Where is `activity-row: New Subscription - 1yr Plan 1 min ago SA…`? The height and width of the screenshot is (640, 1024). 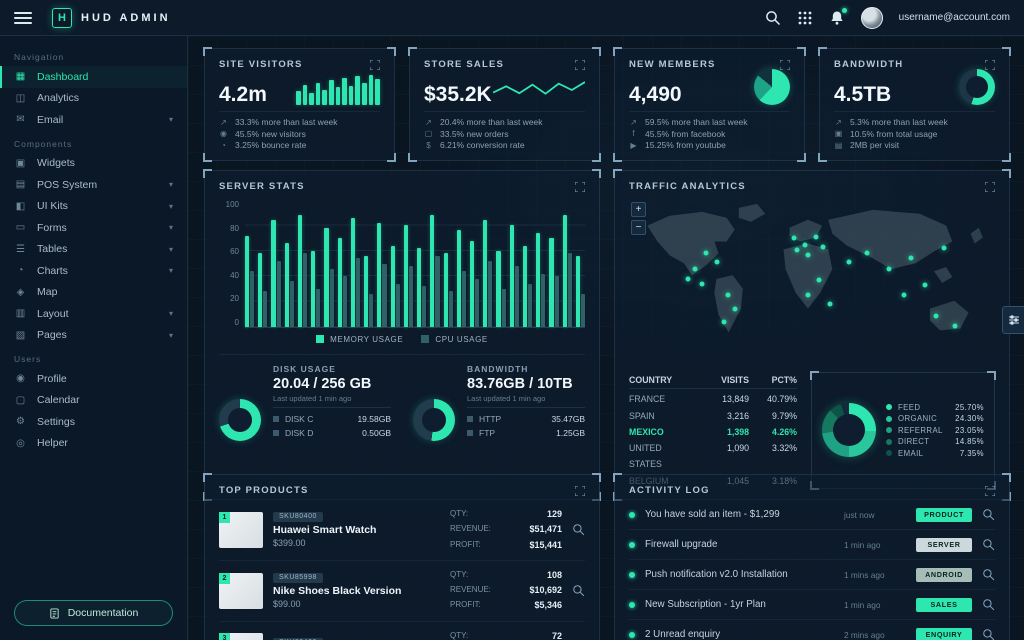 activity-row: New Subscription - 1yr Plan 1 min ago SA… is located at coordinates (812, 605).